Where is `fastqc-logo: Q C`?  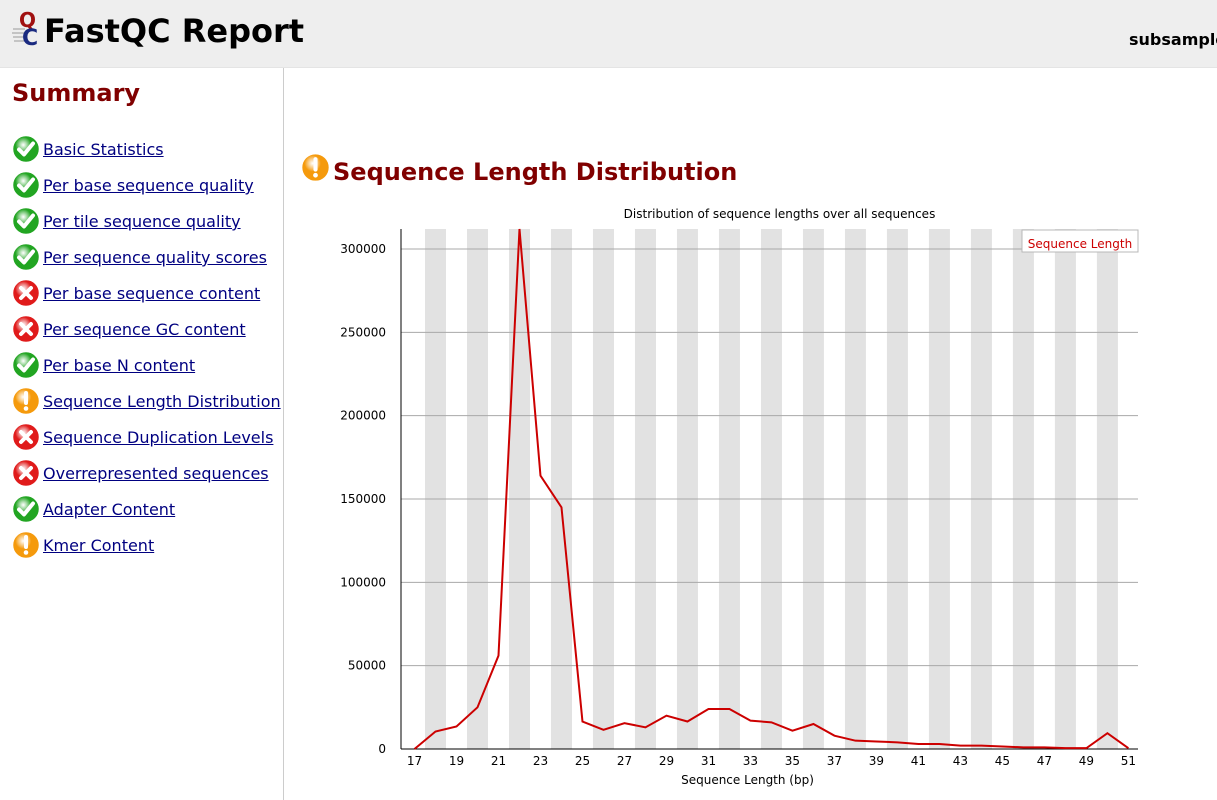 fastqc-logo: Q C is located at coordinates (25, 29).